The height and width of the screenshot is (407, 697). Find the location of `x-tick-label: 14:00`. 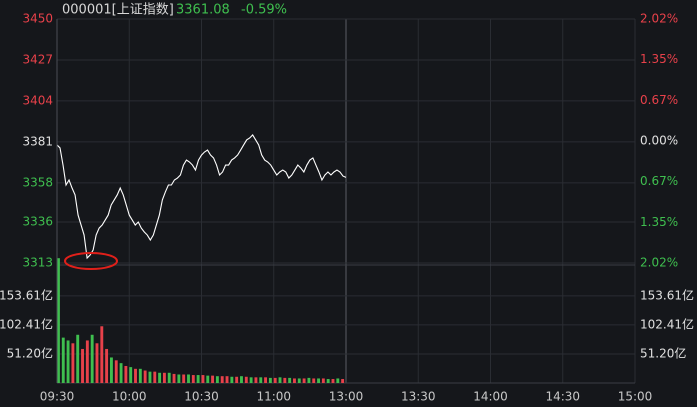

x-tick-label: 14:00 is located at coordinates (490, 397).